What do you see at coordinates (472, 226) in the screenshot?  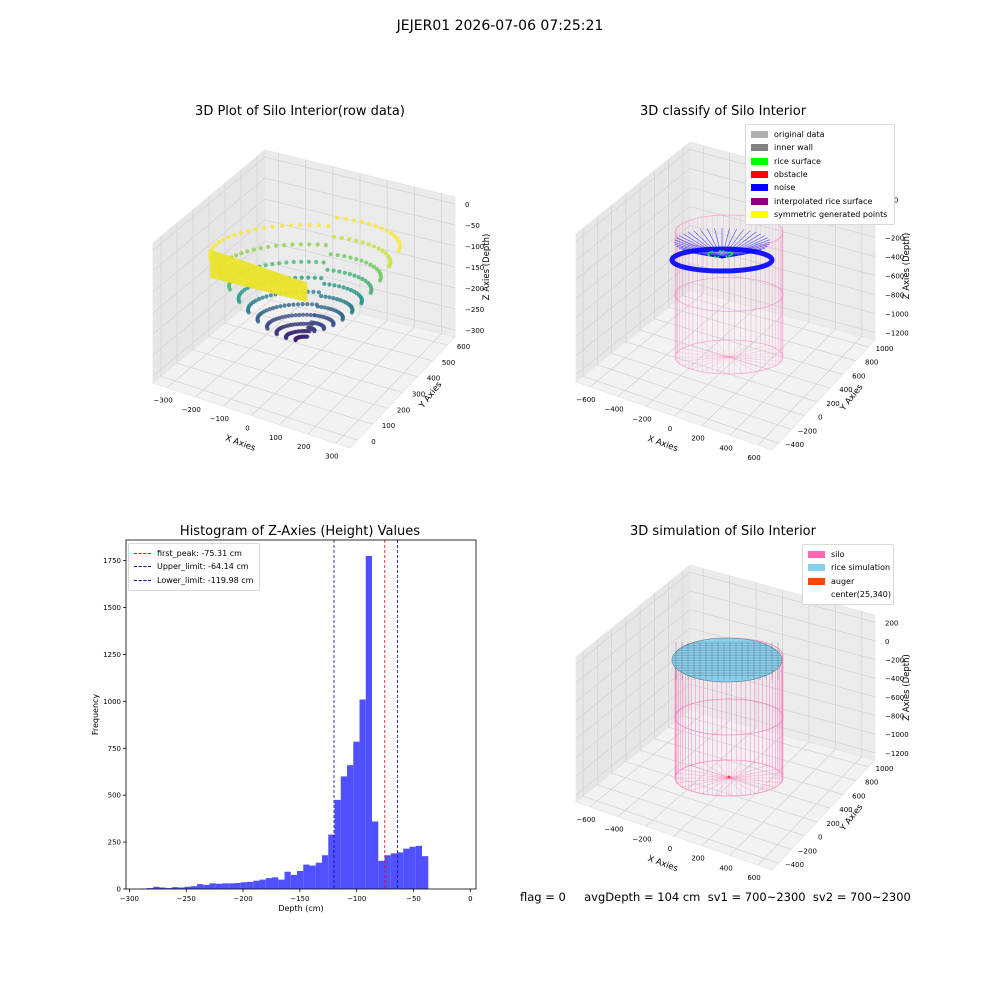 I see `z-tick-label: −50` at bounding box center [472, 226].